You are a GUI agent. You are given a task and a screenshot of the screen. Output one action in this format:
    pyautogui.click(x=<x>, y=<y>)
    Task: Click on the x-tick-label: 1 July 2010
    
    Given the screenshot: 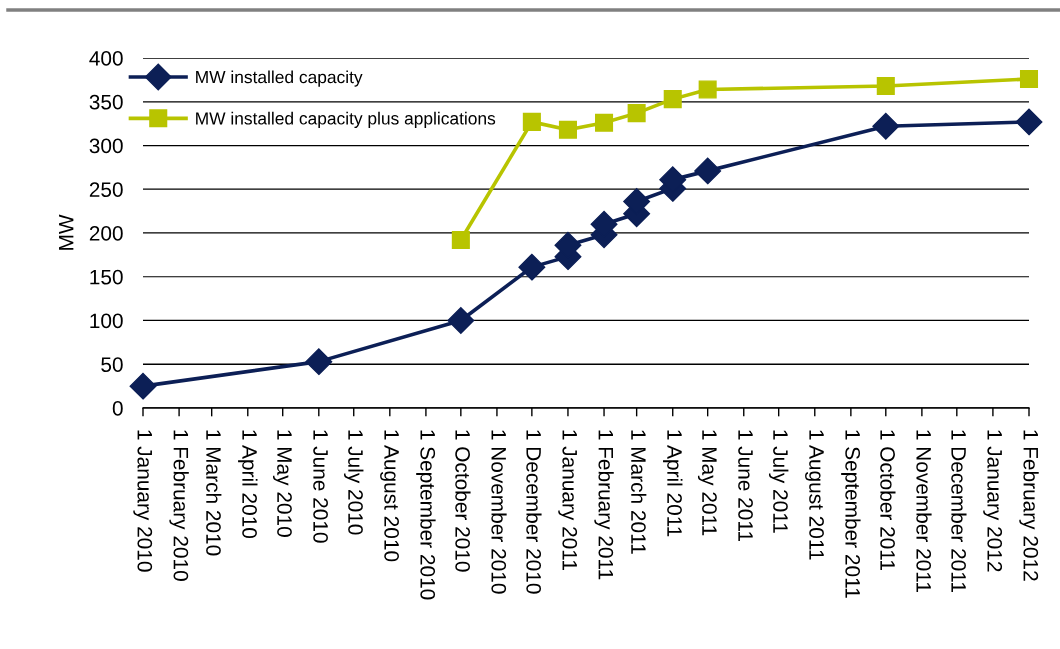 What is the action you would take?
    pyautogui.click(x=354, y=482)
    